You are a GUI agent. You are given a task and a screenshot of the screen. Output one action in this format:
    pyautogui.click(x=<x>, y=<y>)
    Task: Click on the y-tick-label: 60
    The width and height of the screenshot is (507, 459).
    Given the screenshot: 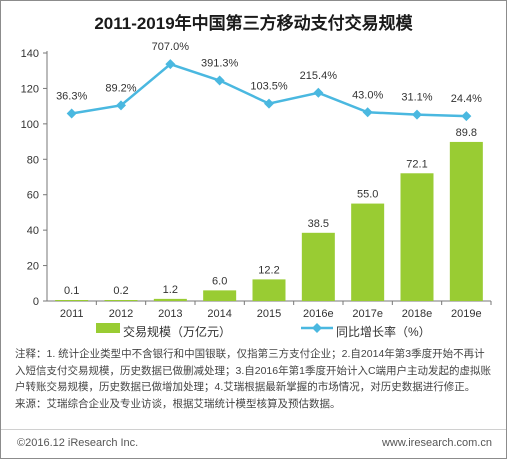 What is the action you would take?
    pyautogui.click(x=33, y=196)
    